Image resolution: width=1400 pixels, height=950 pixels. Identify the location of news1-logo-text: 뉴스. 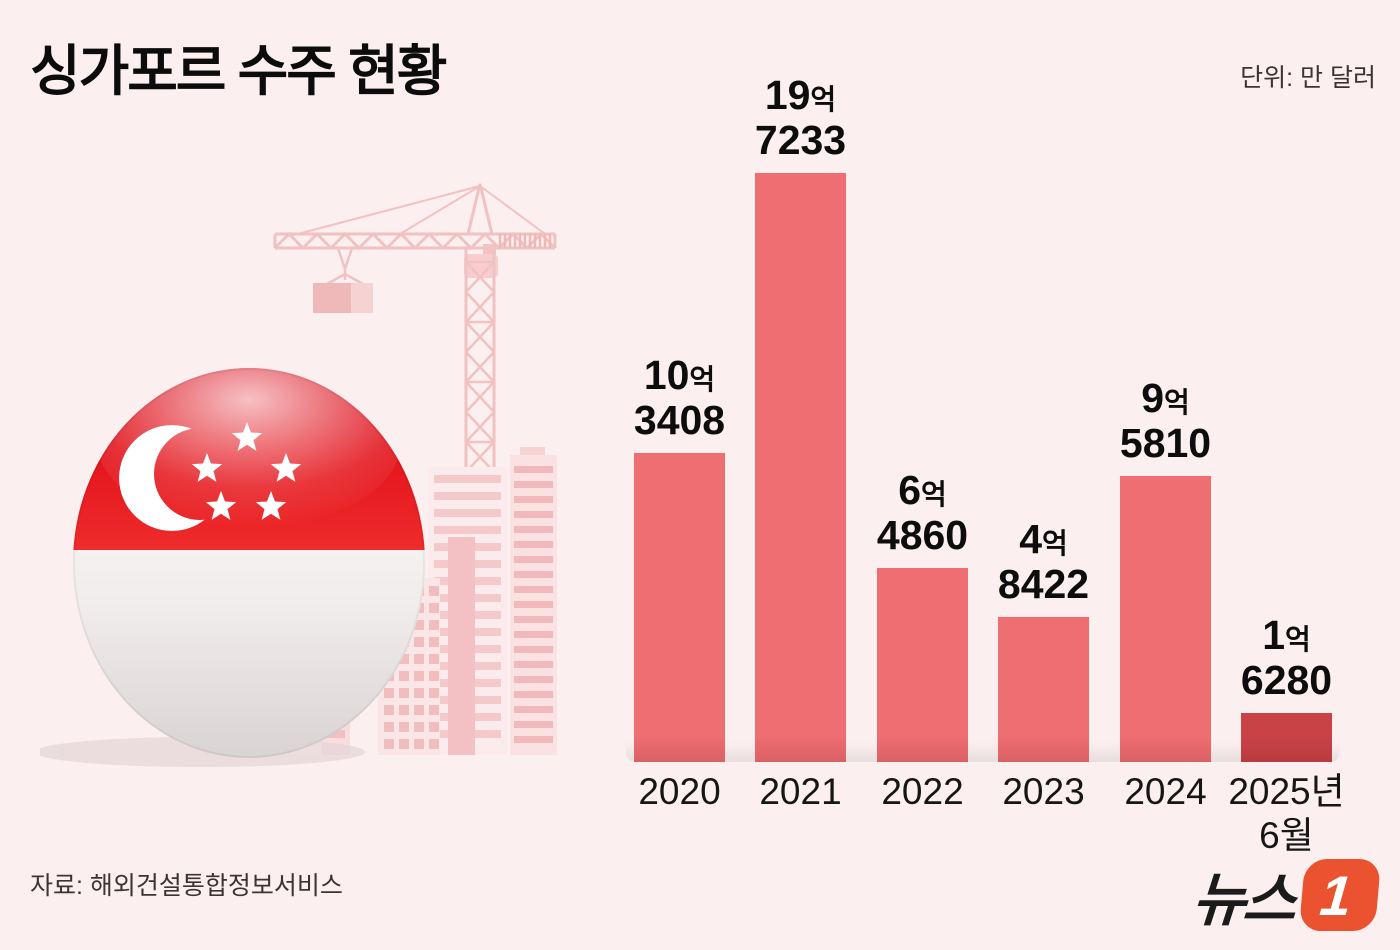
(1243, 900).